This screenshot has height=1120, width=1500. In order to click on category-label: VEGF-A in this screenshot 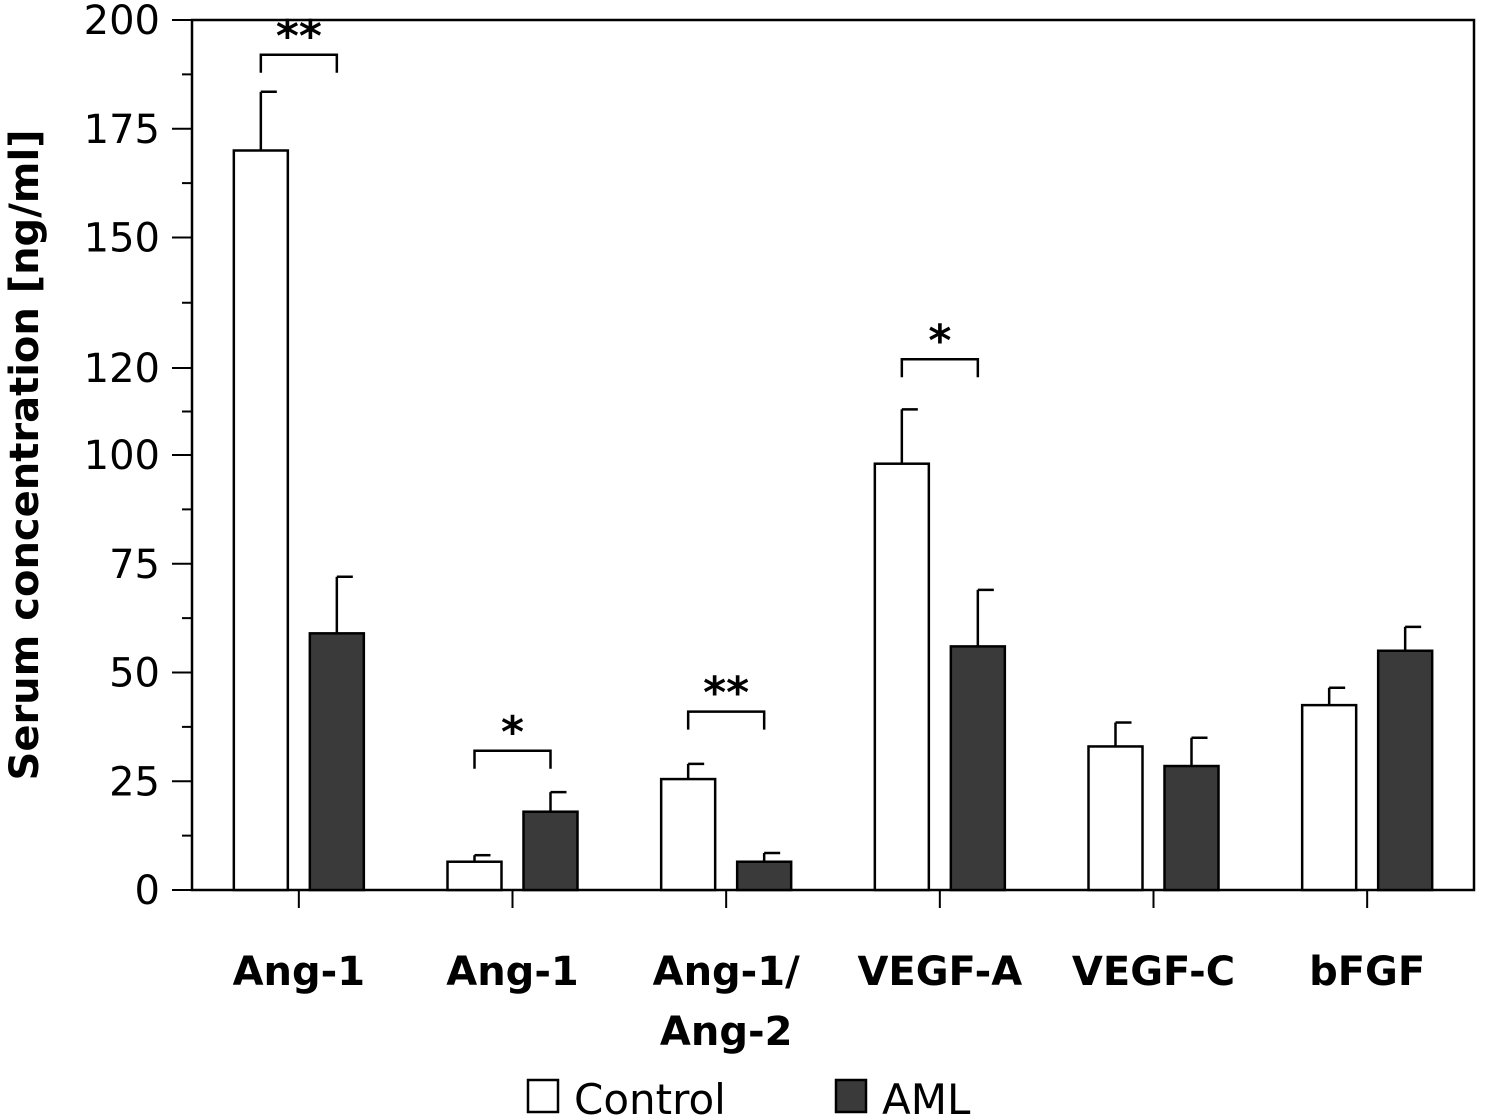, I will do `click(939, 972)`.